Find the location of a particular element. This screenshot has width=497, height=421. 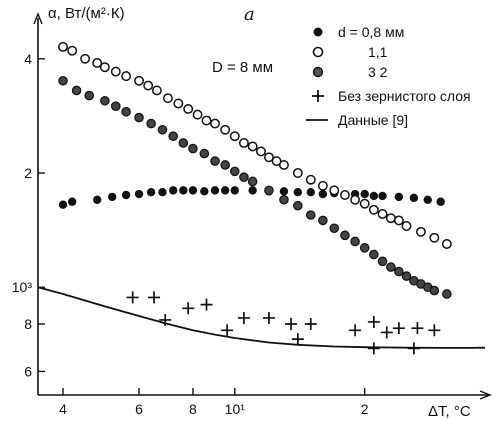

y-tick-label: 10³ is located at coordinates (22, 287).